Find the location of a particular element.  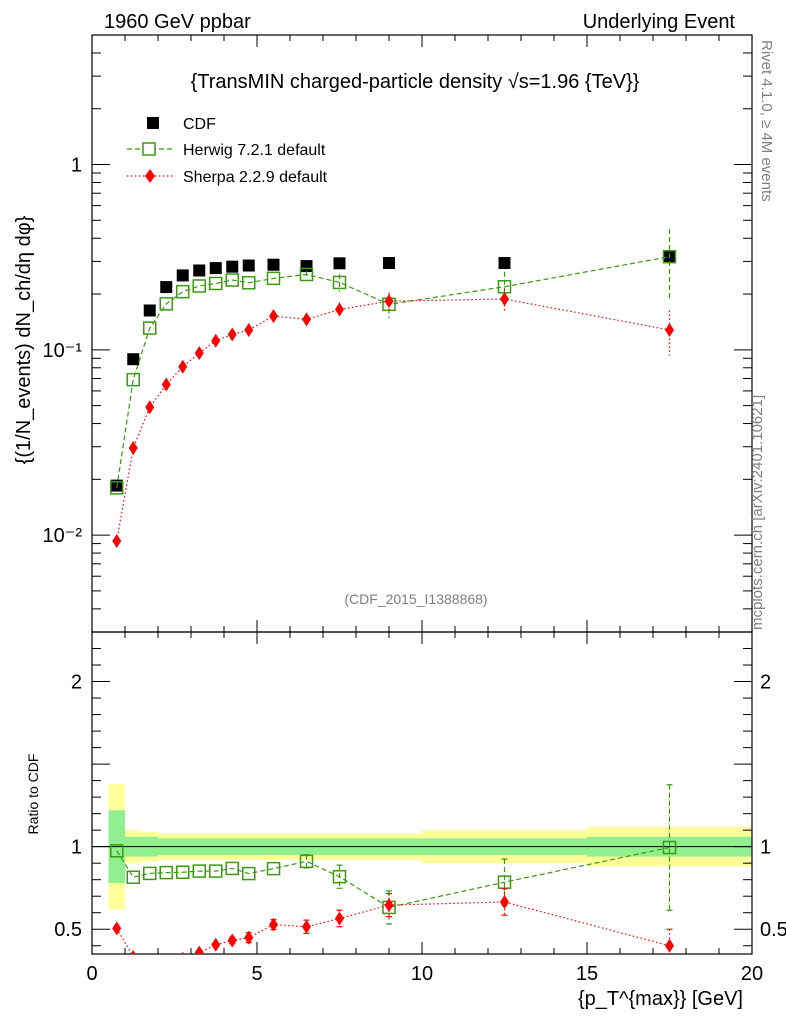

legend-marker-sherpa is located at coordinates (150, 176).